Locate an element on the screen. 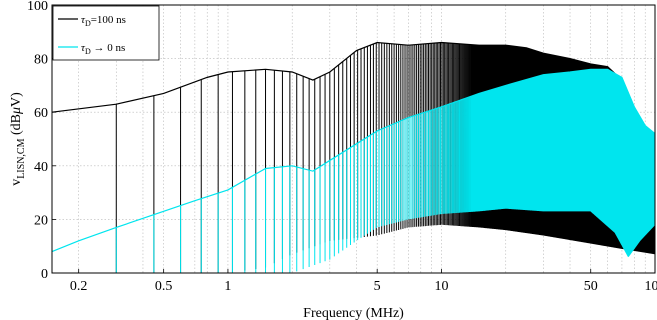 This screenshot has height=320, width=657. legend-entry: τD=100 ns is located at coordinates (92, 21).